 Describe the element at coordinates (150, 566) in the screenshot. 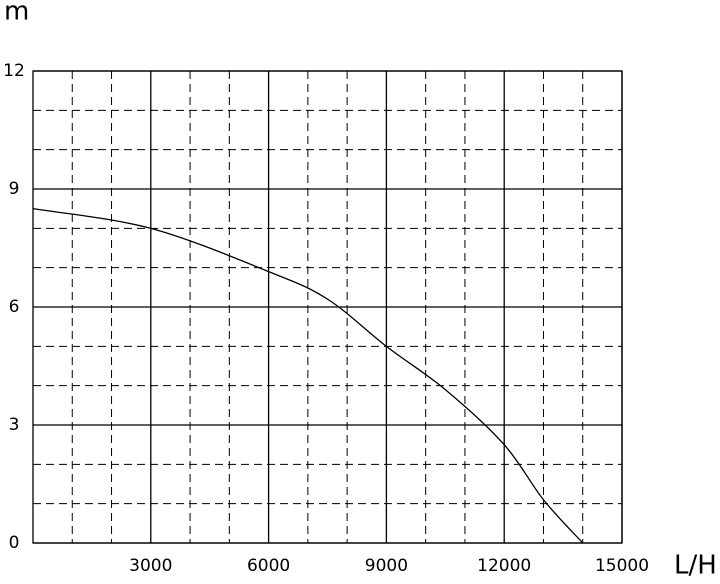

I see `x-tick-label: 3000` at that location.